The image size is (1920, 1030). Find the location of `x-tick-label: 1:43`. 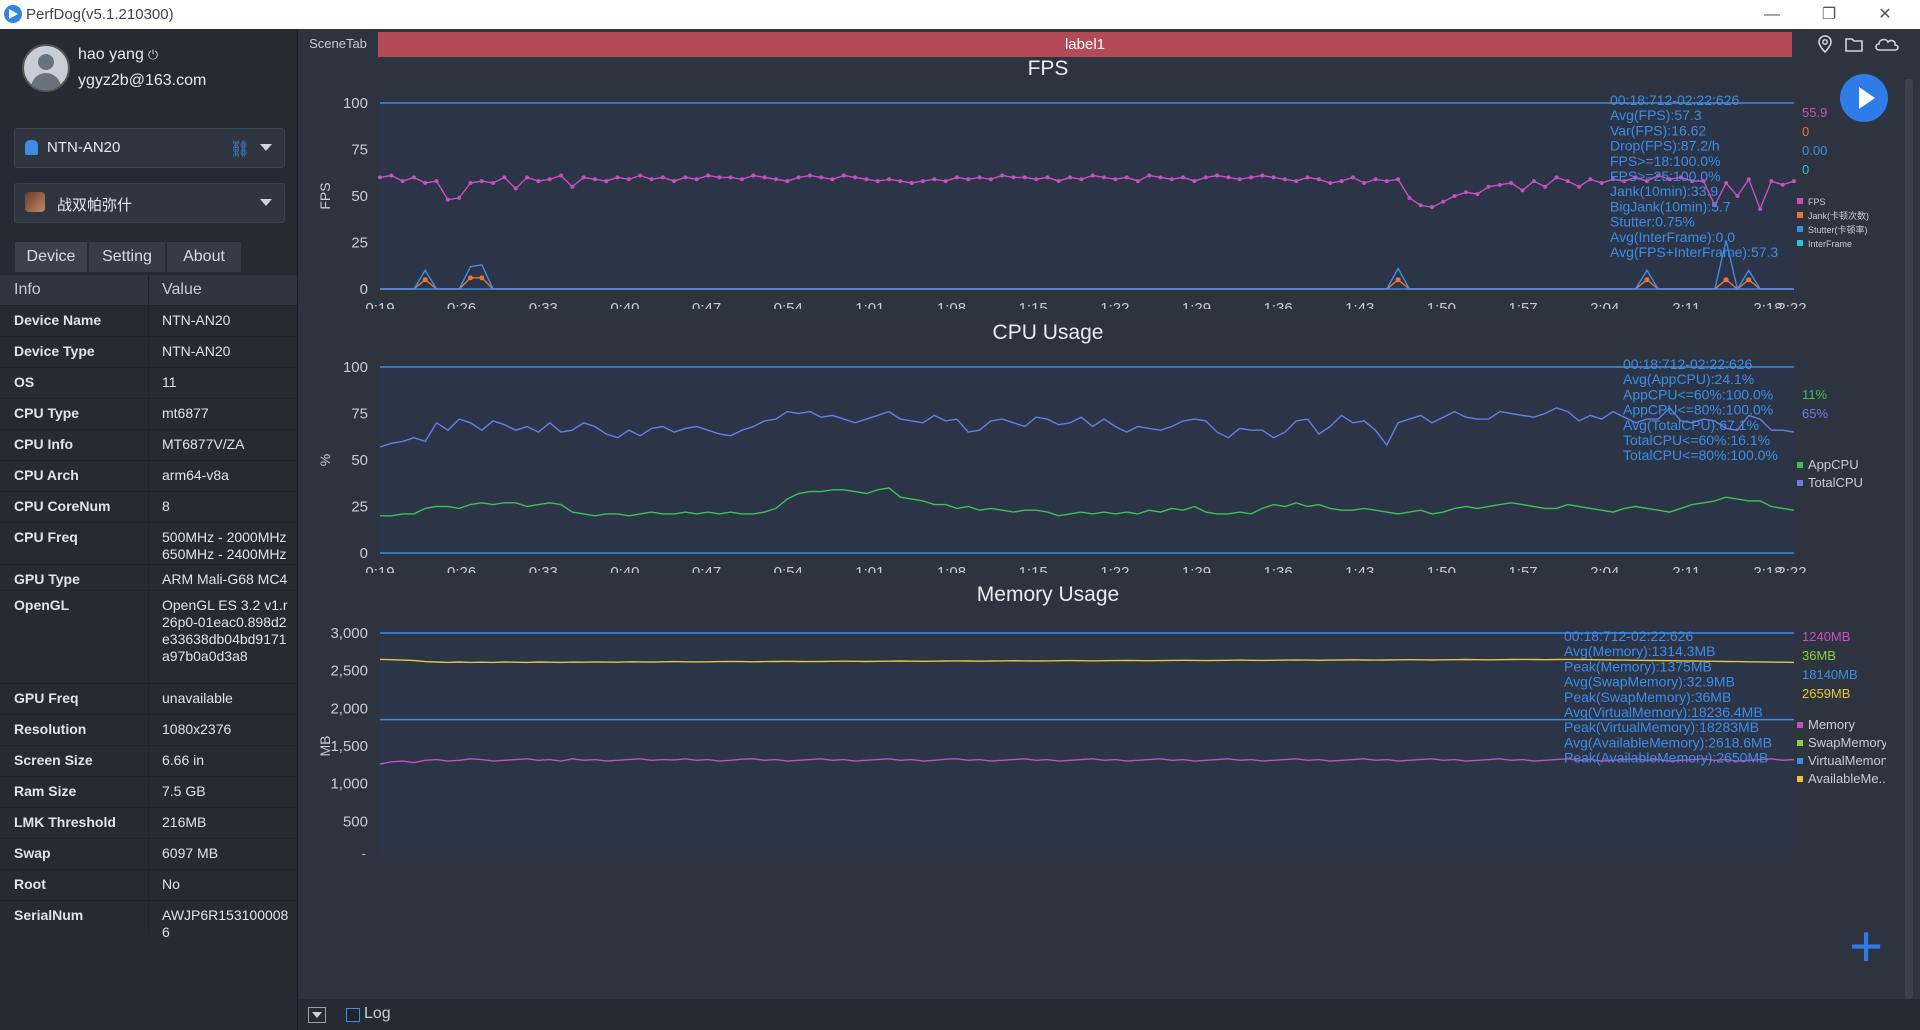

x-tick-label: 1:43 is located at coordinates (1359, 304).